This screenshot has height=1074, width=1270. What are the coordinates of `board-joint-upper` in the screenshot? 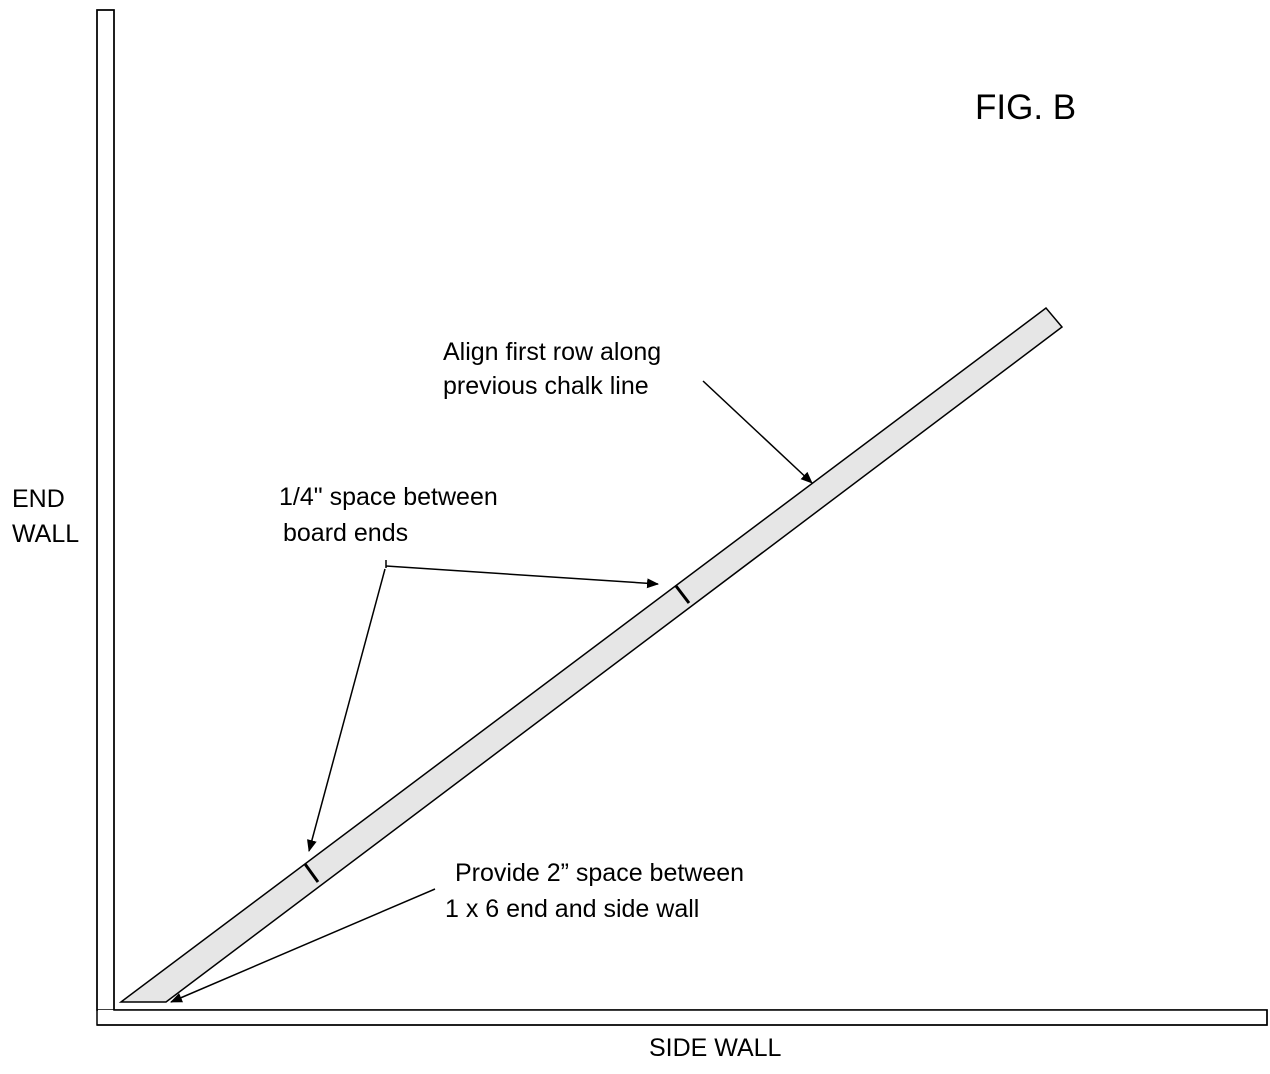 It's located at (682, 594).